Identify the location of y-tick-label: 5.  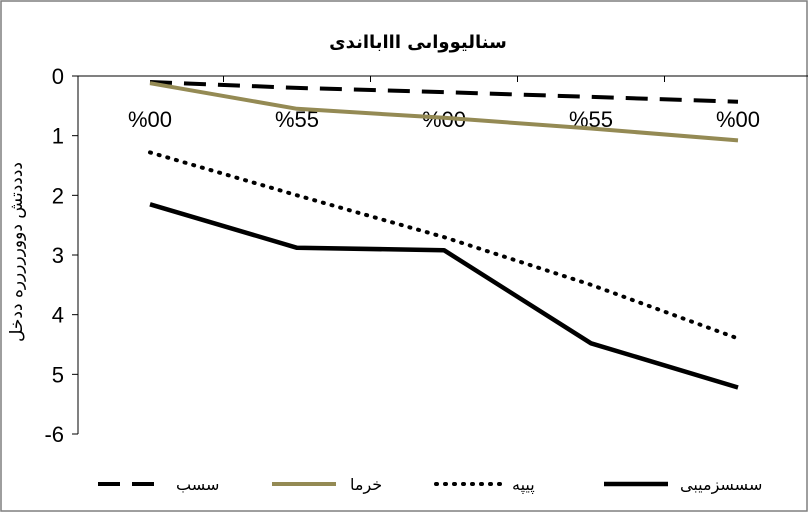
(58, 374).